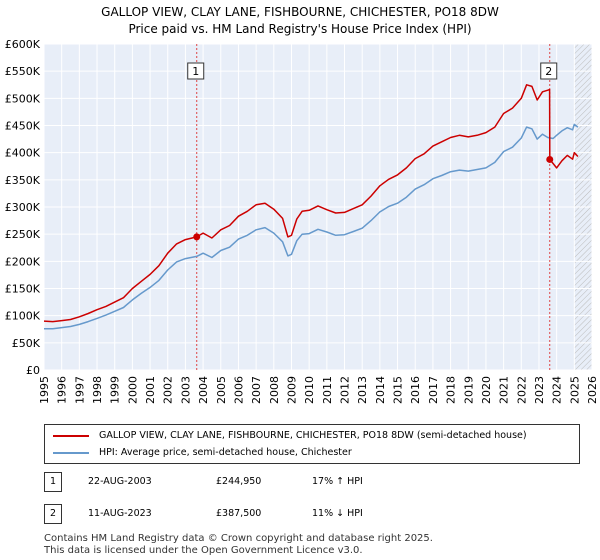 The width and height of the screenshot is (600, 560). I want to click on y-tick-label: £200K, so click(23, 261).